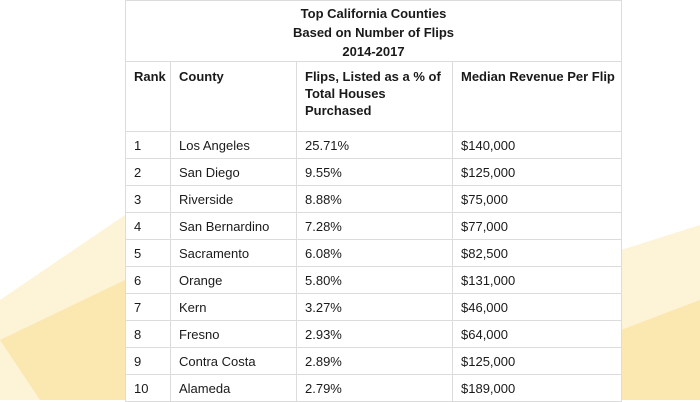 This screenshot has height=402, width=700. What do you see at coordinates (148, 388) in the screenshot?
I see `cell-rank: 10` at bounding box center [148, 388].